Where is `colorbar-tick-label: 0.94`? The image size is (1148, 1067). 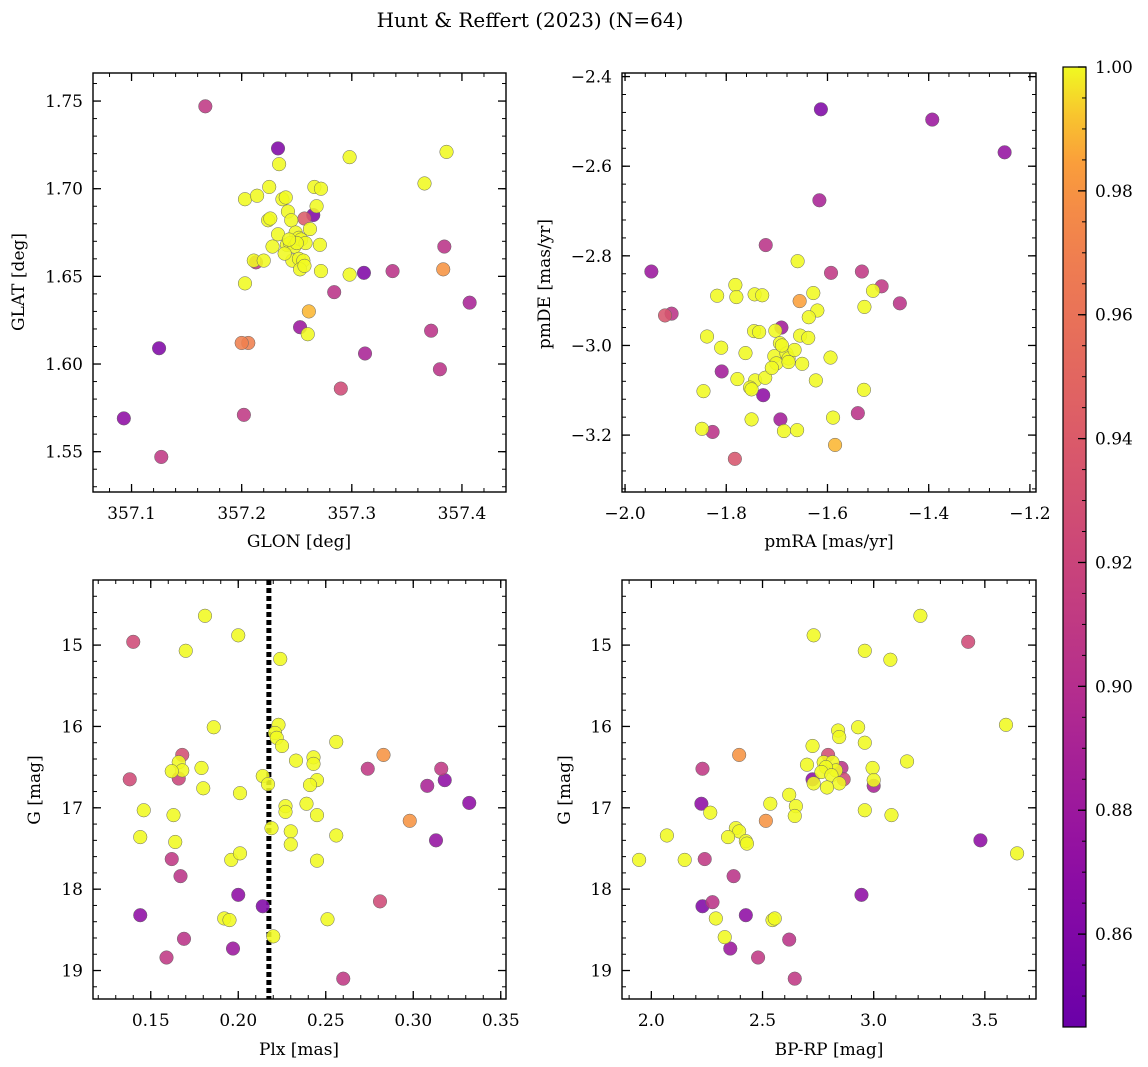
colorbar-tick-label: 0.94 is located at coordinates (1114, 440).